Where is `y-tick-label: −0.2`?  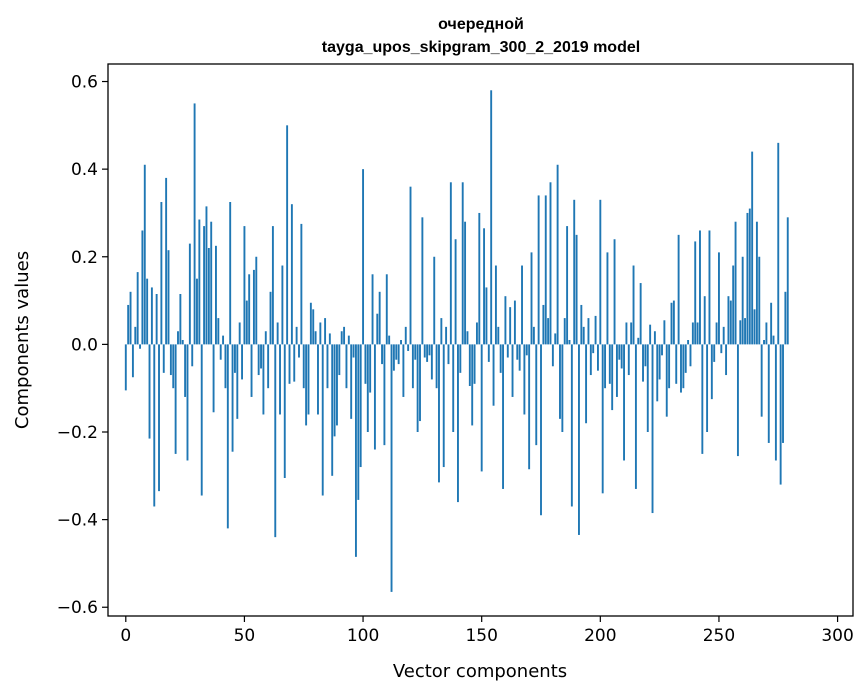
y-tick-label: −0.2 is located at coordinates (77, 433).